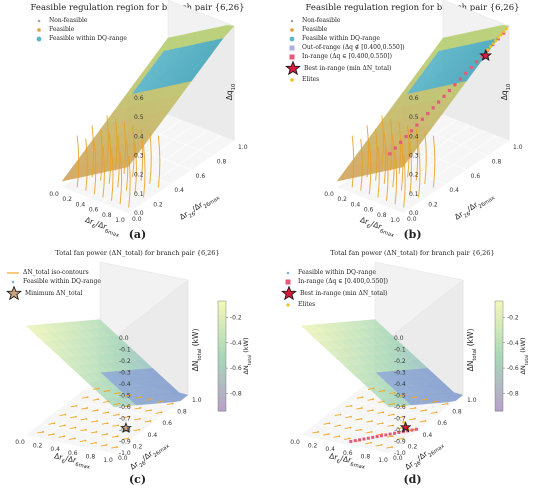 The image size is (550, 490). What do you see at coordinates (292, 80) in the screenshot?
I see `elite-marker-icon` at bounding box center [292, 80].